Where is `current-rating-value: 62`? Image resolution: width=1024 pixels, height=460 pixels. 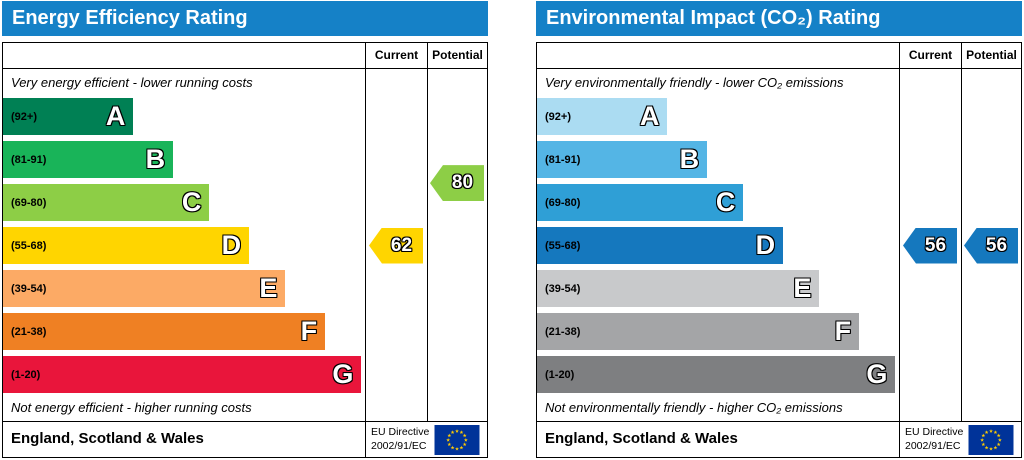 current-rating-value: 62 is located at coordinates (401, 245).